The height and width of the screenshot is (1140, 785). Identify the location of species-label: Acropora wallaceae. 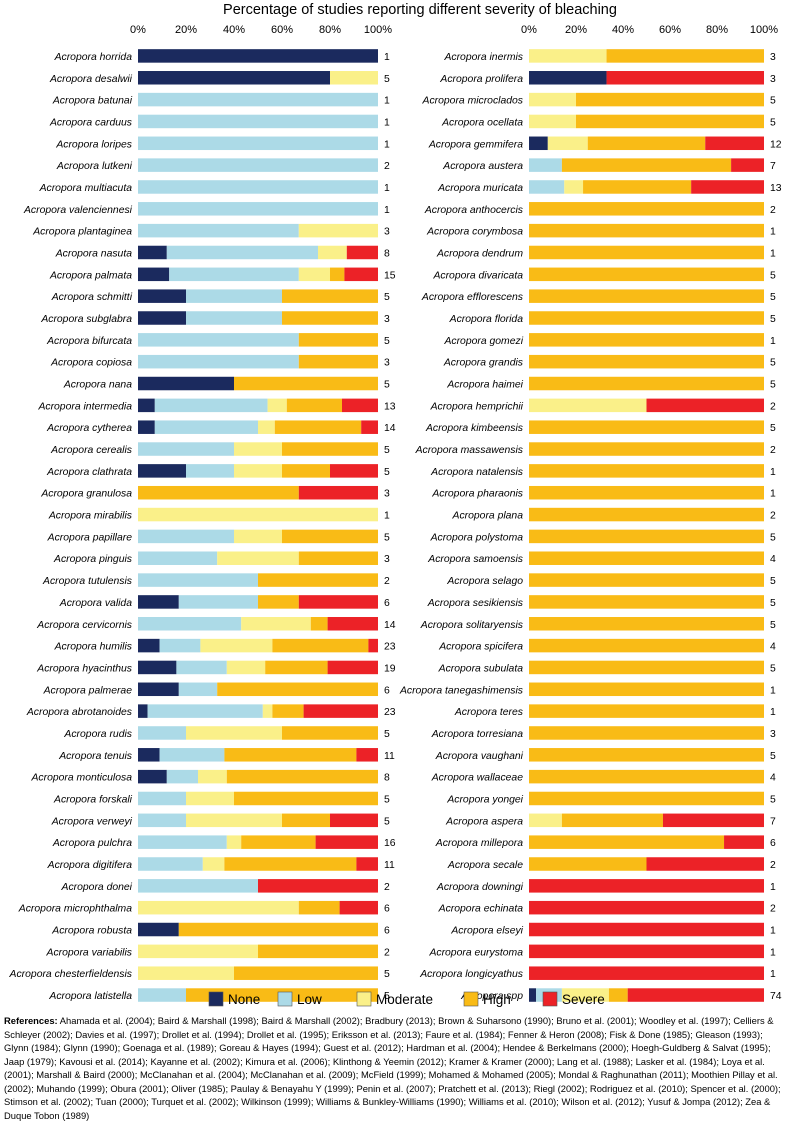
(477, 778).